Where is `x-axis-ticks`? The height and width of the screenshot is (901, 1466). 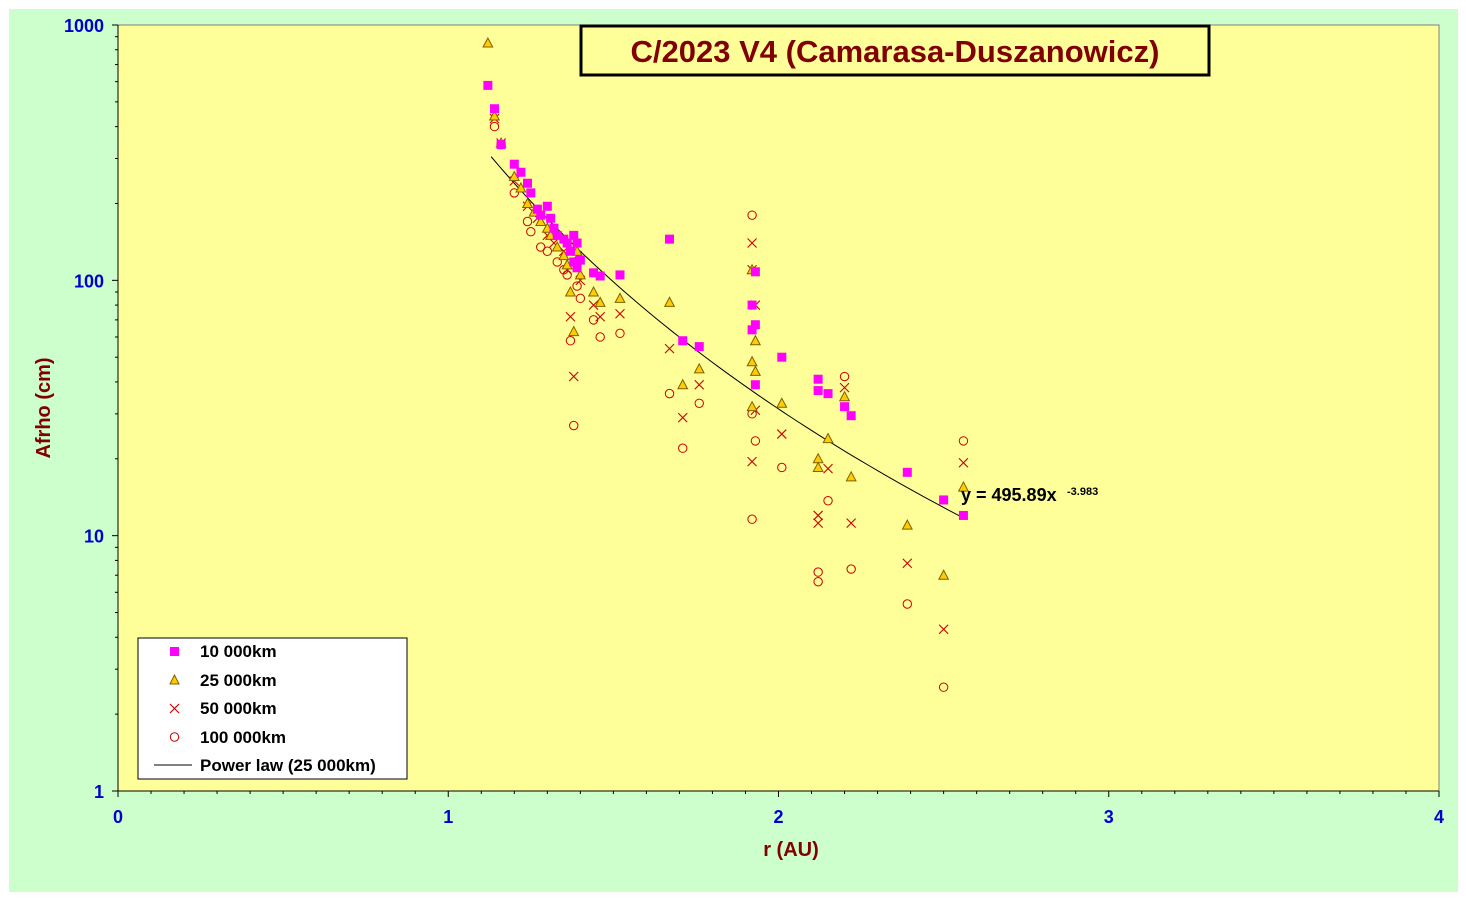
x-axis-ticks is located at coordinates (778, 794).